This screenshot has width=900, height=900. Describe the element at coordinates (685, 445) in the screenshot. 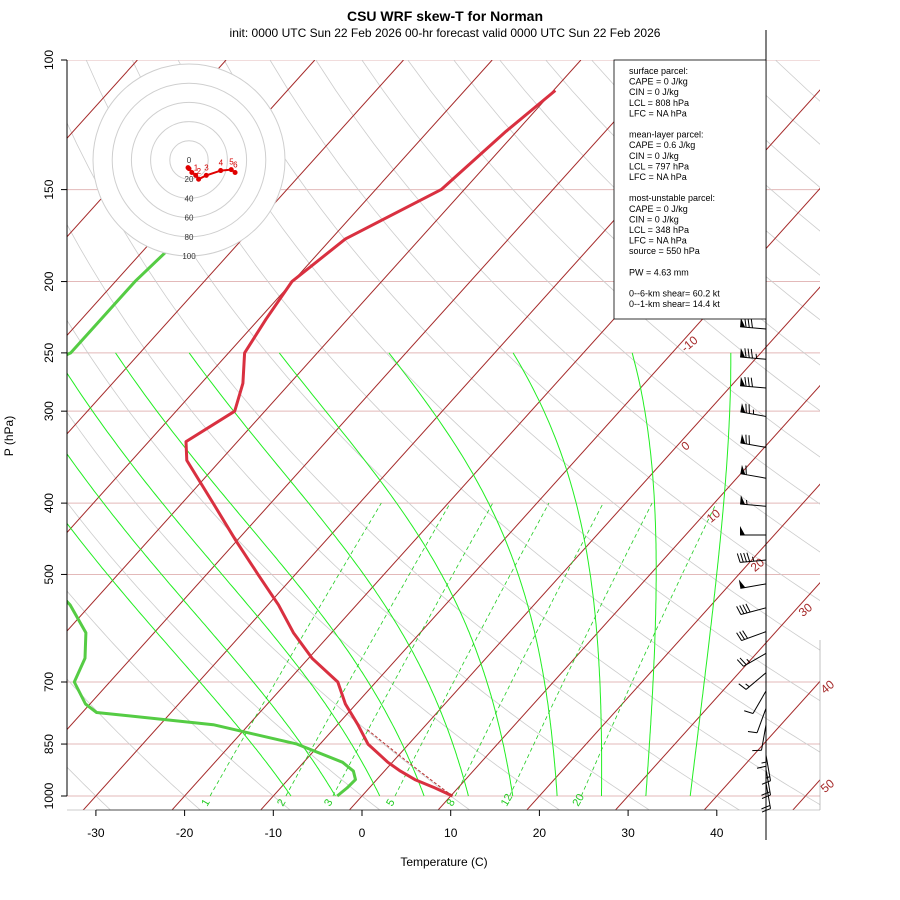

I see `isotherm-label: 0` at that location.